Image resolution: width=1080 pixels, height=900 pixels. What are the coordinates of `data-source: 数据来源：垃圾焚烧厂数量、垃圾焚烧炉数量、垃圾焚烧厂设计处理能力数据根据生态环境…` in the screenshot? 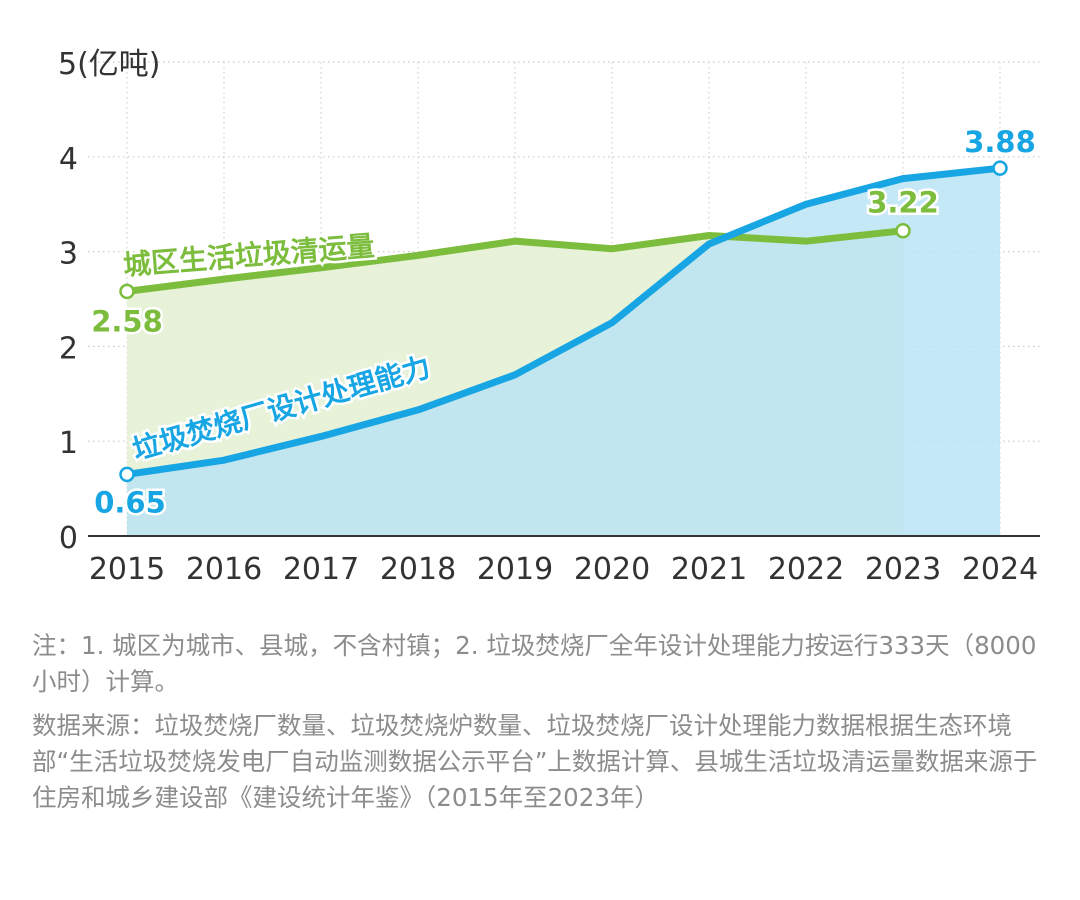 It's located at (535, 761).